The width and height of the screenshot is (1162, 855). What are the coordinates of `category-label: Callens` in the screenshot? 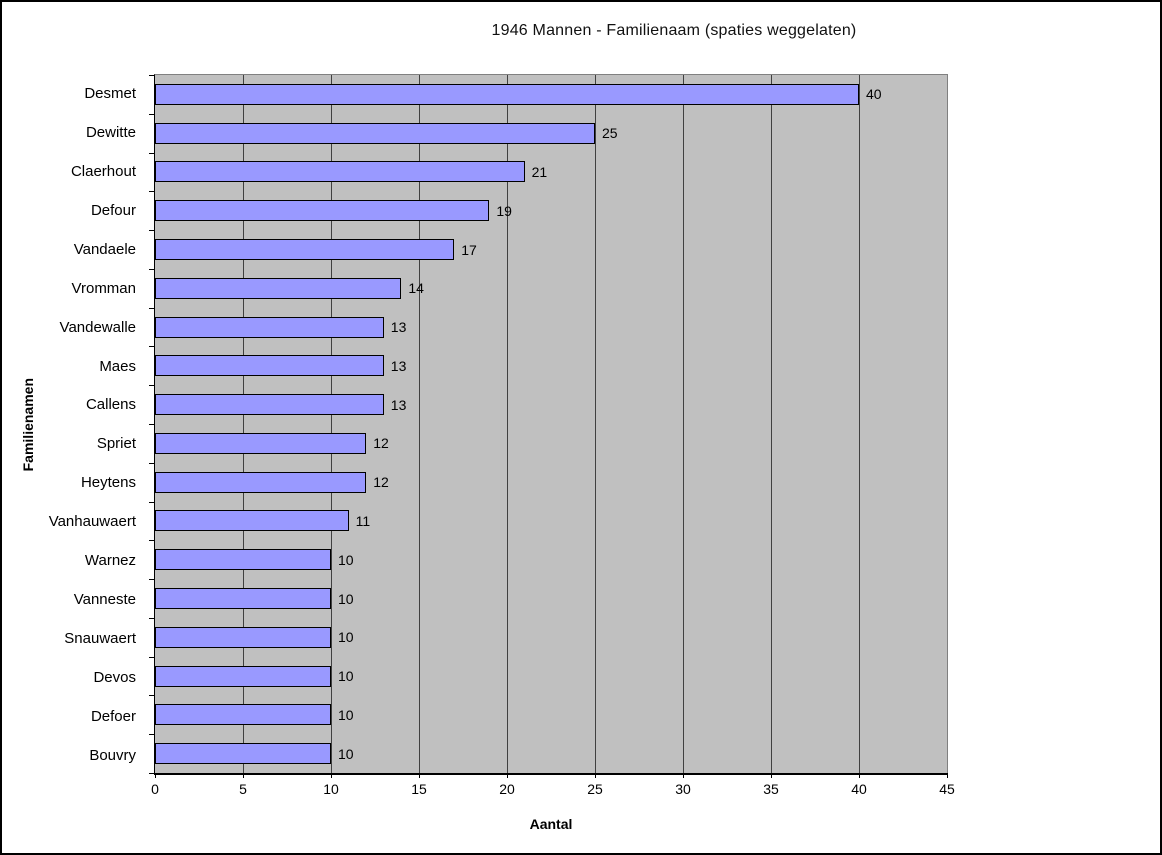 It's located at (110, 405).